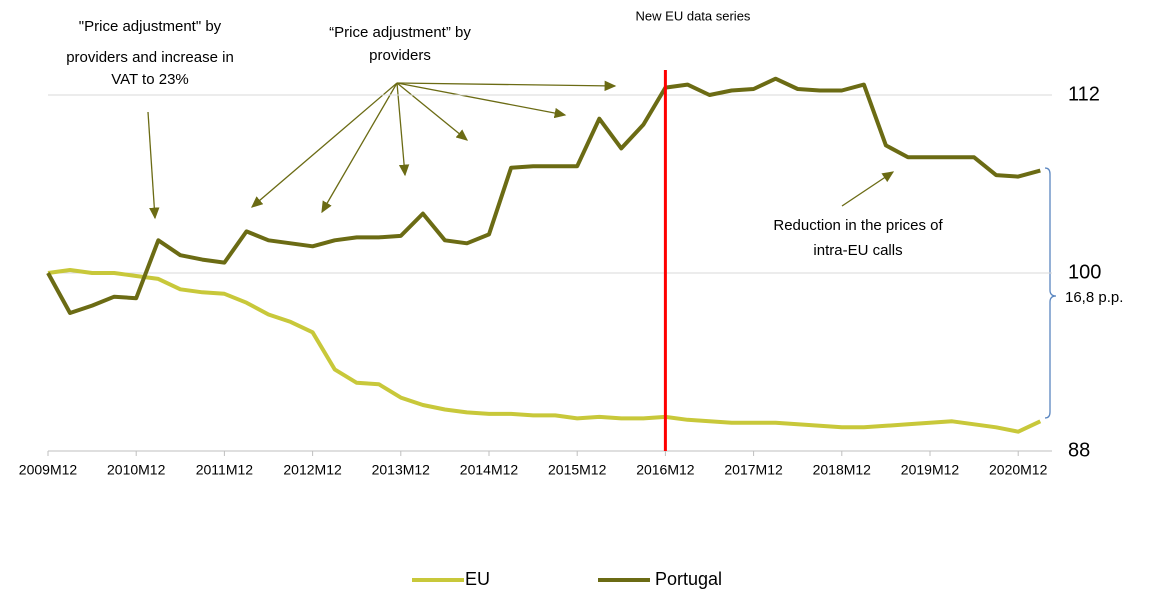 This screenshot has width=1171, height=597. I want to click on annotation: VAT to 23%, so click(150, 79).